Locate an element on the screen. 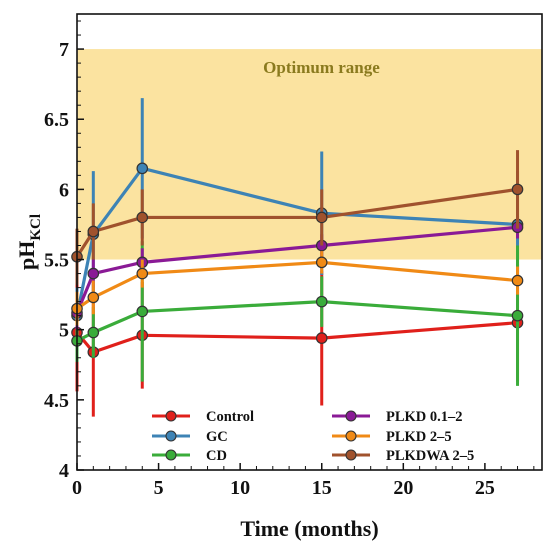 The height and width of the screenshot is (550, 545). y-axis-title: pHKCl is located at coordinates (29, 242).